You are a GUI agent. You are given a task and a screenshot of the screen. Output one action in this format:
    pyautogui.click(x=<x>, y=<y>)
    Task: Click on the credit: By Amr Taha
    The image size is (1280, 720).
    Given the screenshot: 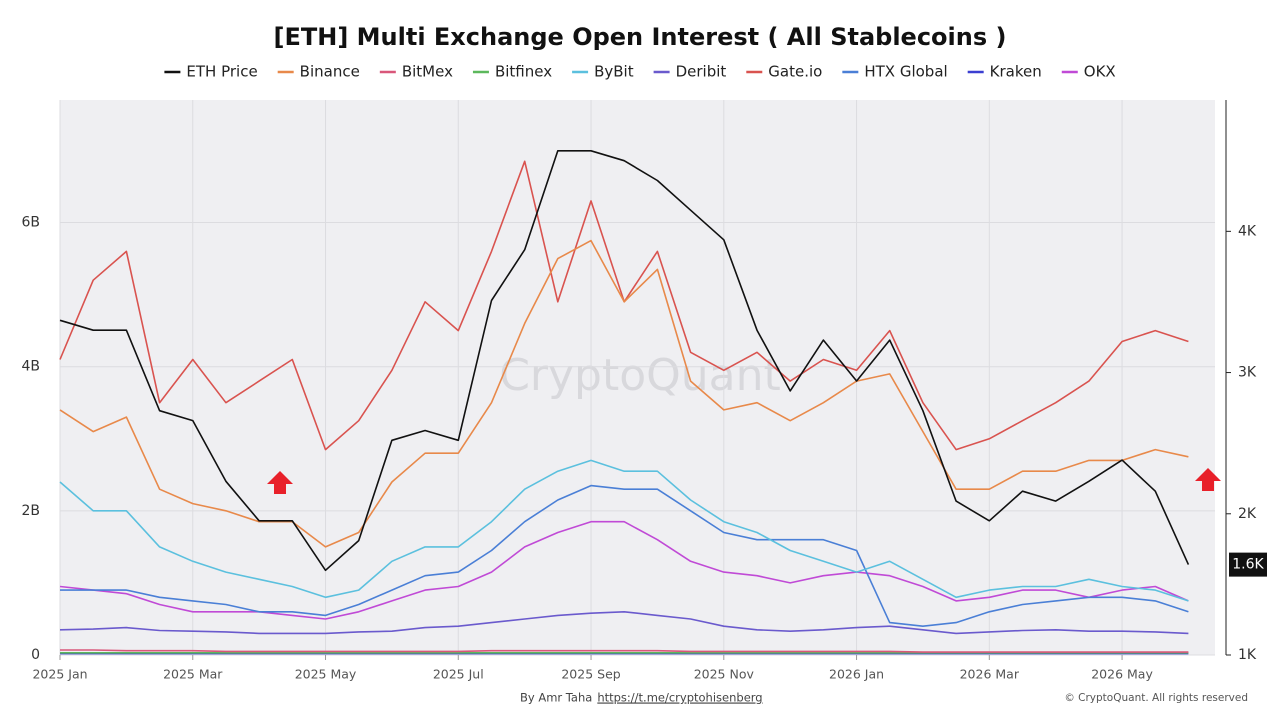 What is the action you would take?
    pyautogui.click(x=556, y=698)
    